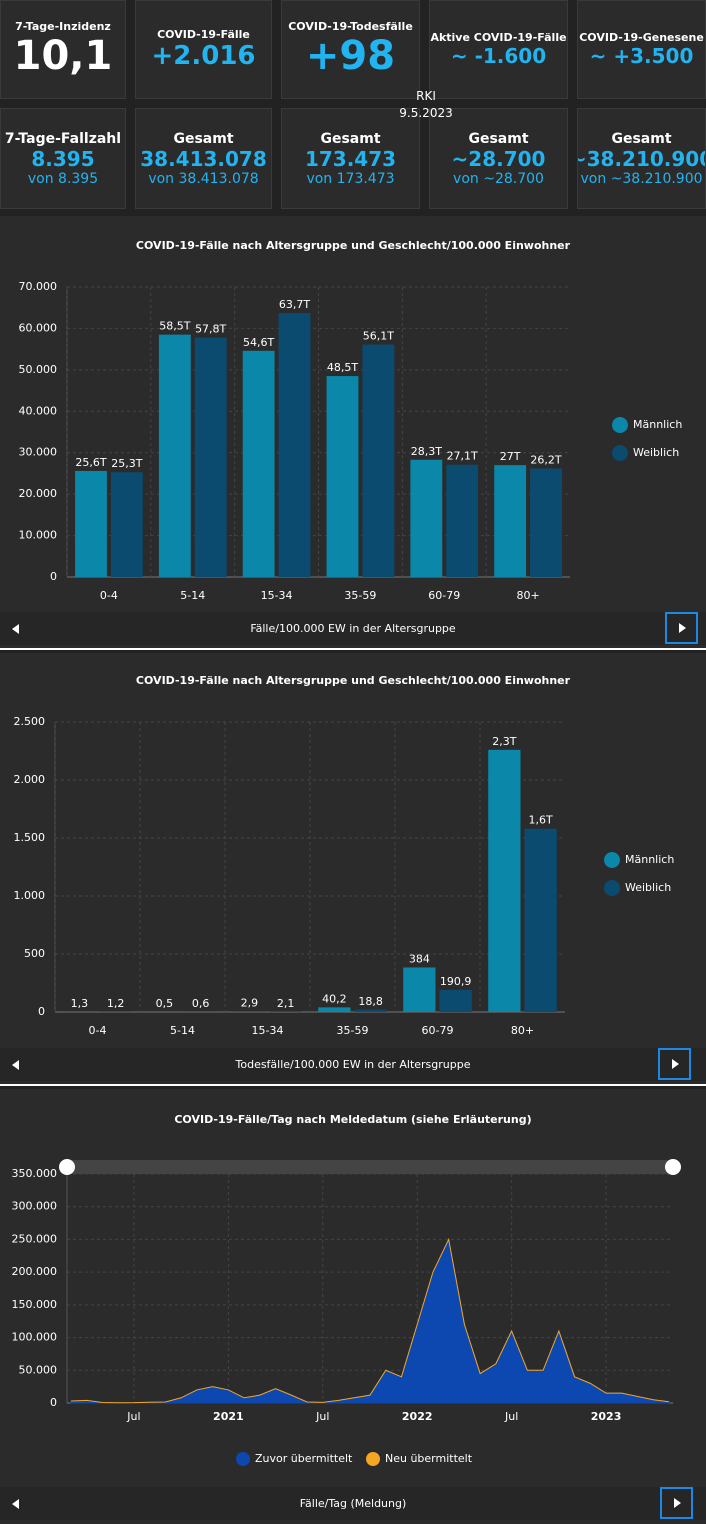 The width and height of the screenshot is (706, 1524). What do you see at coordinates (304, 1458) in the screenshot?
I see `legend-label: Zuvor übermittelt` at bounding box center [304, 1458].